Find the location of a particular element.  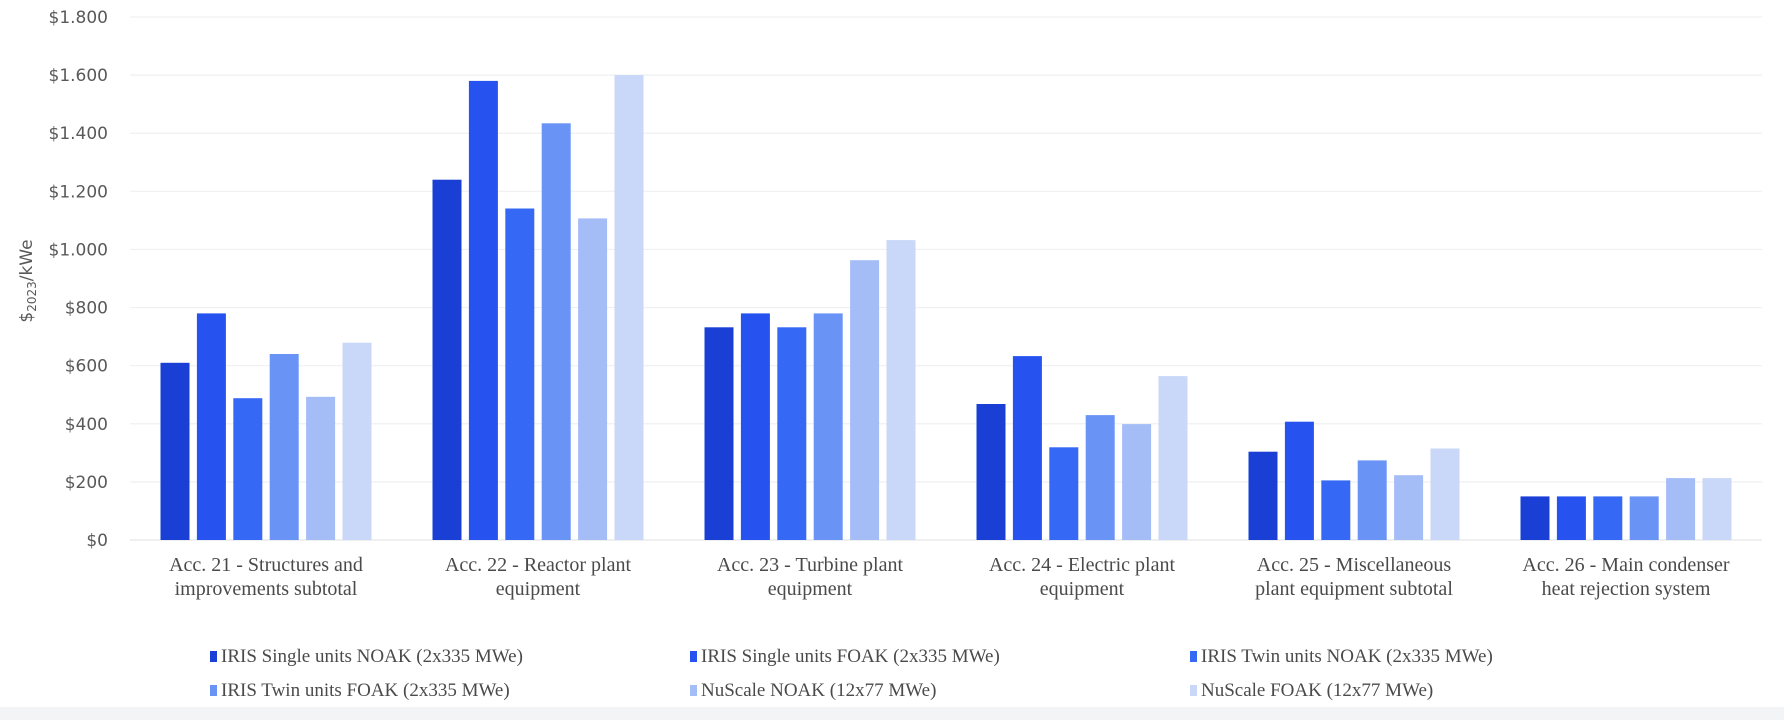

x-category-label: Acc. 23 - Turbine plant is located at coordinates (810, 565).